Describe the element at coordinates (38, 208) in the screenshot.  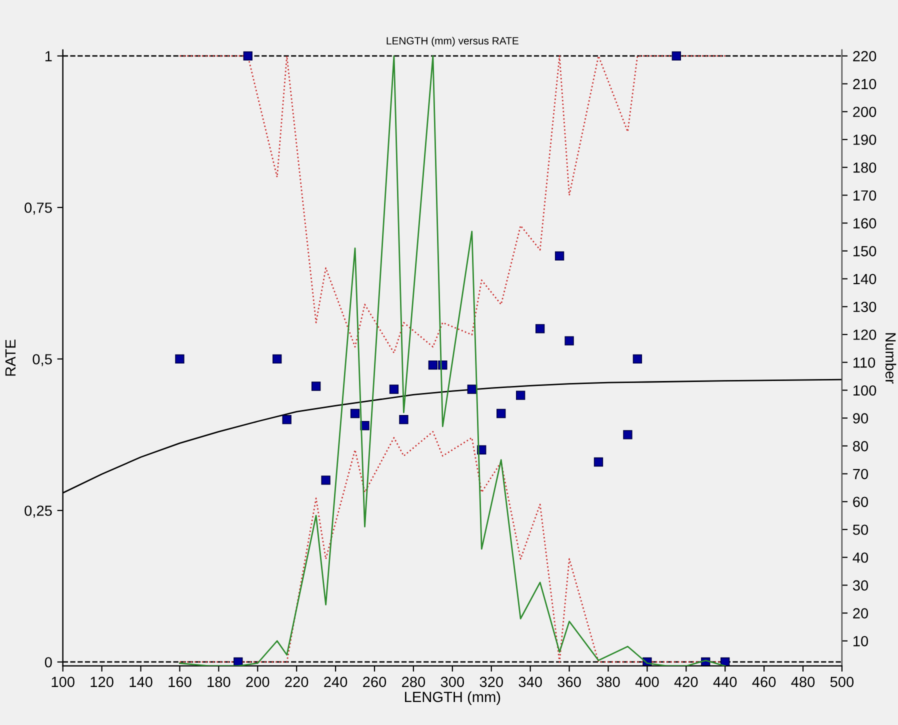
I see `y-tick-label: 0,75` at that location.